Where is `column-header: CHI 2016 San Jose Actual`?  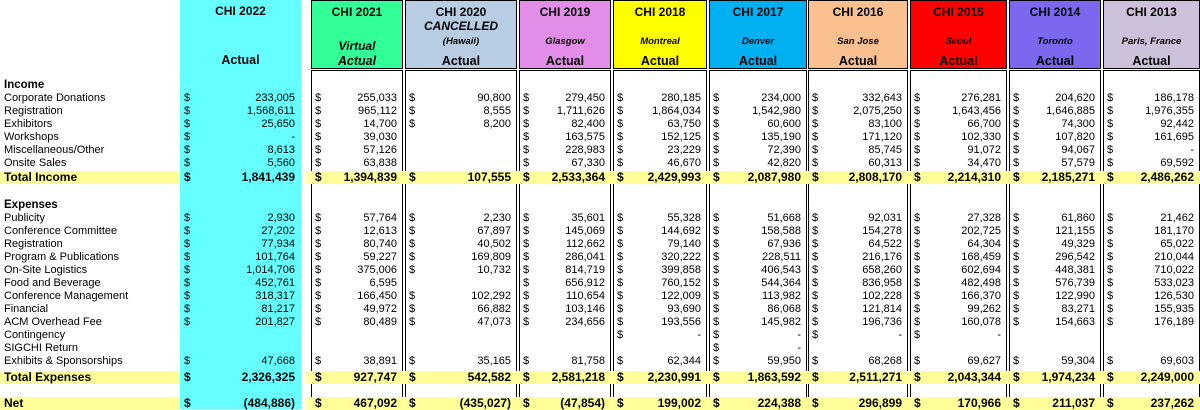 column-header: CHI 2016 San Jose Actual is located at coordinates (858, 34).